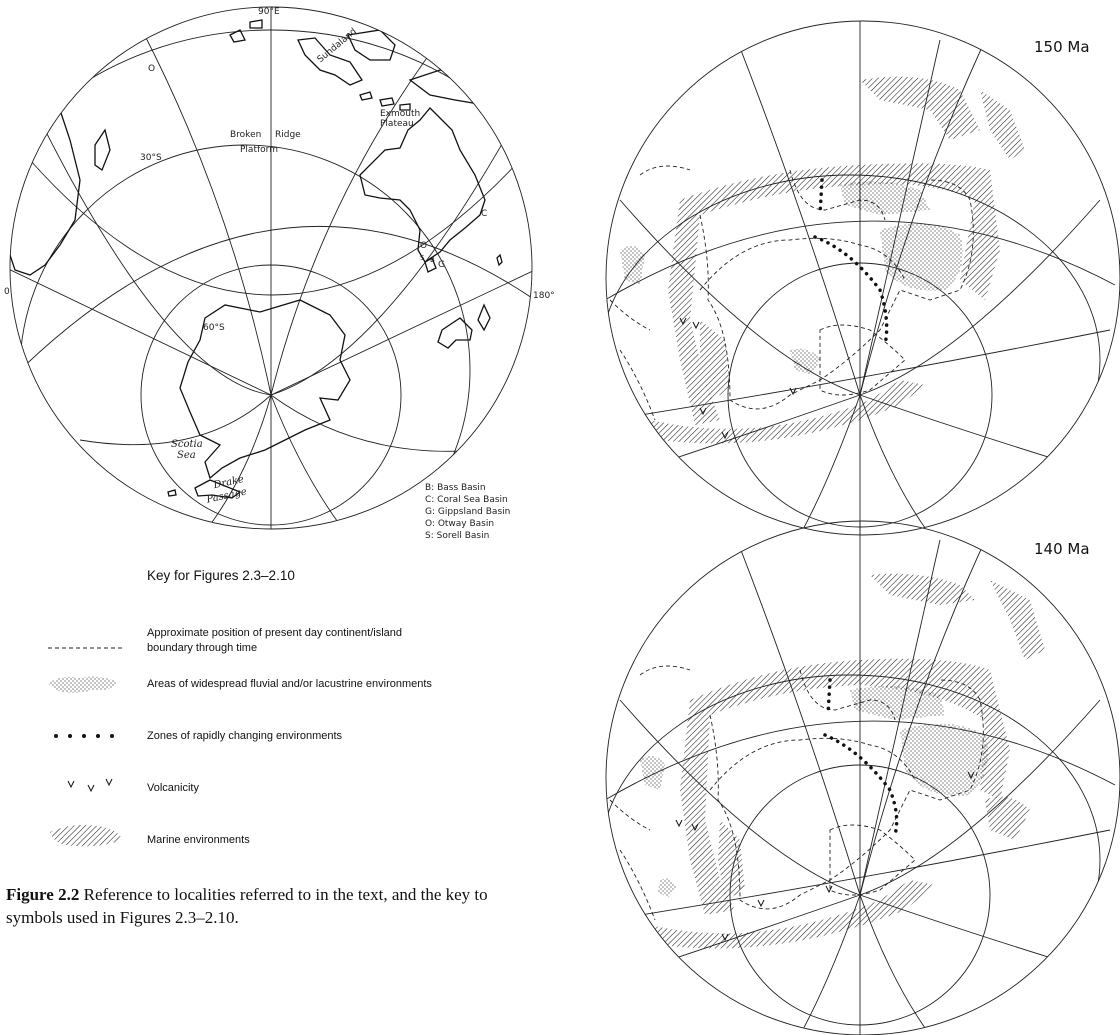  I want to click on basin-item: G: Gippsland Basin, so click(467, 512).